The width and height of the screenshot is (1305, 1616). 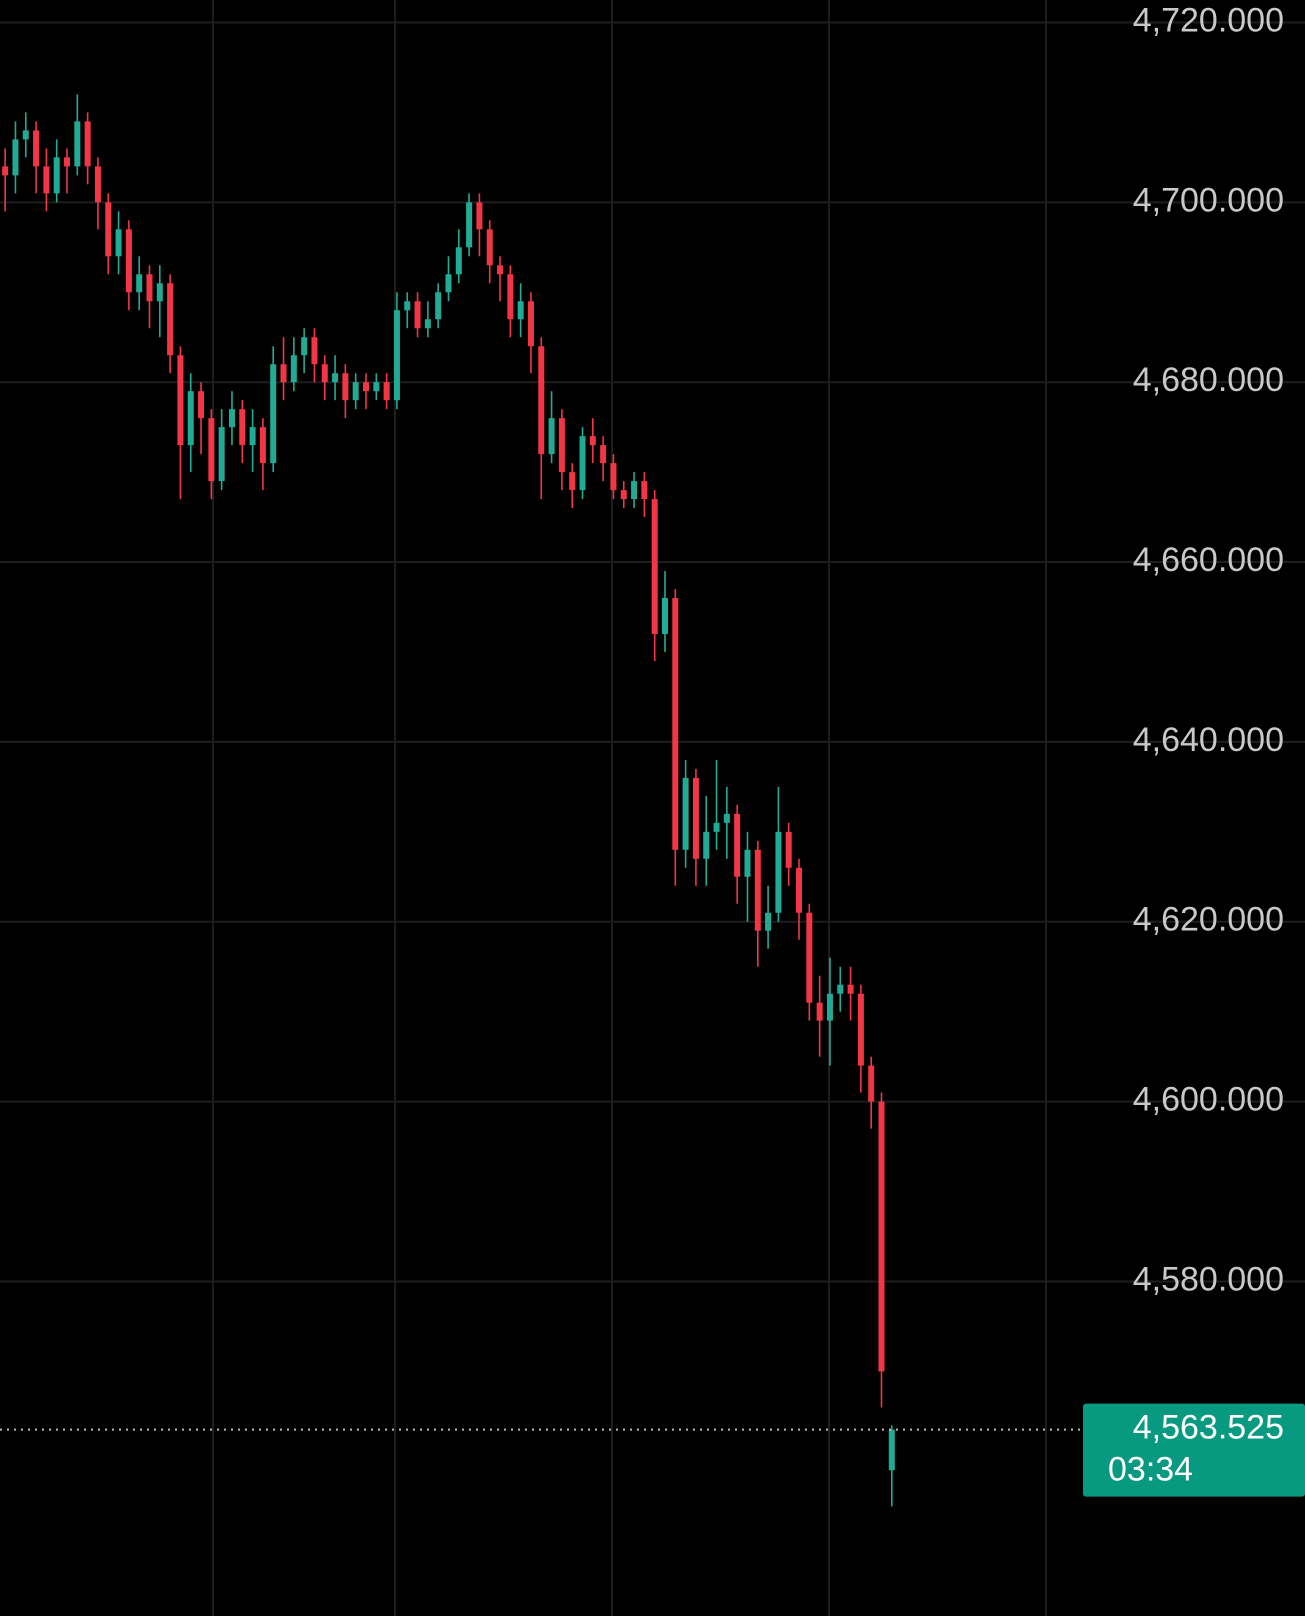 What do you see at coordinates (1208, 1100) in the screenshot?
I see `y-tick-label: 4,600.000` at bounding box center [1208, 1100].